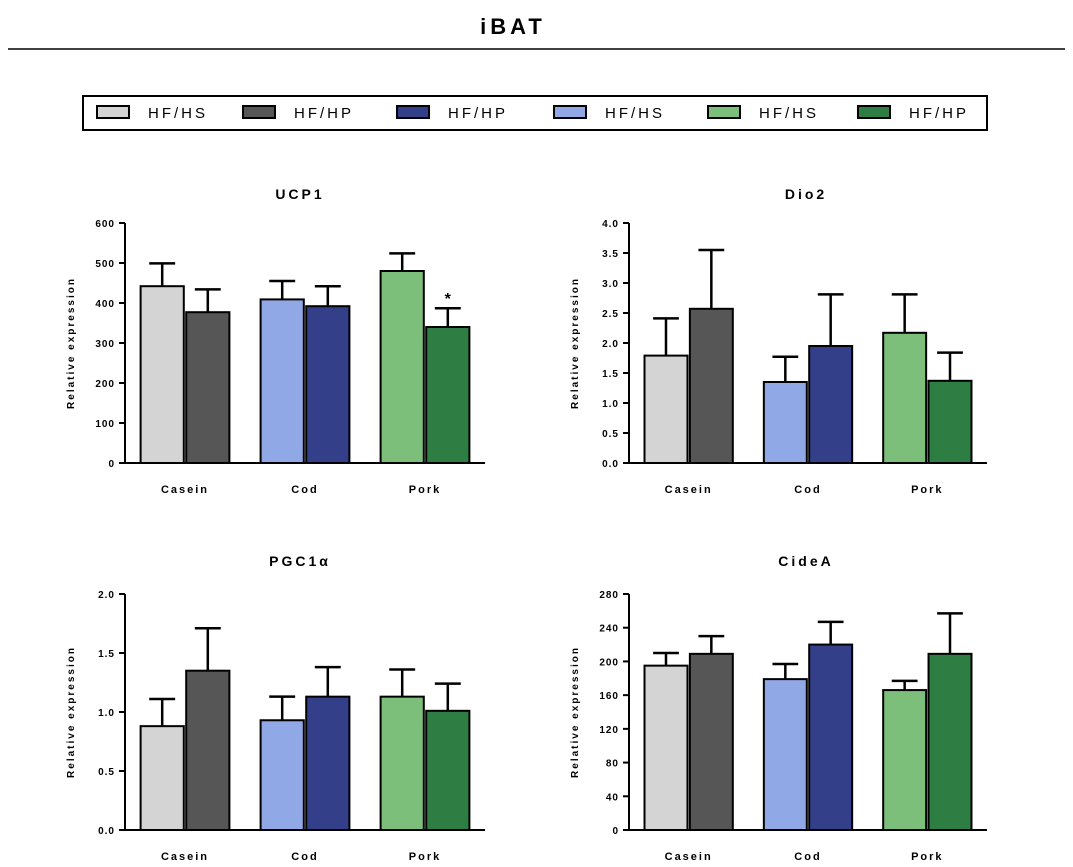 The height and width of the screenshot is (867, 1073). Describe the element at coordinates (612, 797) in the screenshot. I see `y-tick-label: 40` at that location.